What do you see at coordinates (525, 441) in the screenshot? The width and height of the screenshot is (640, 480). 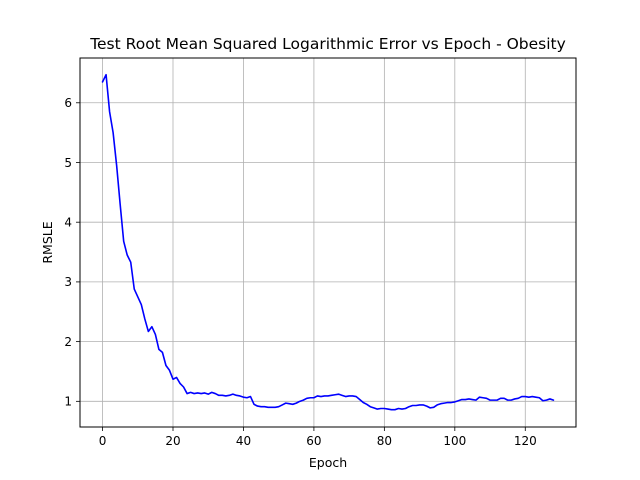 I see `x-tick-label: 120` at bounding box center [525, 441].